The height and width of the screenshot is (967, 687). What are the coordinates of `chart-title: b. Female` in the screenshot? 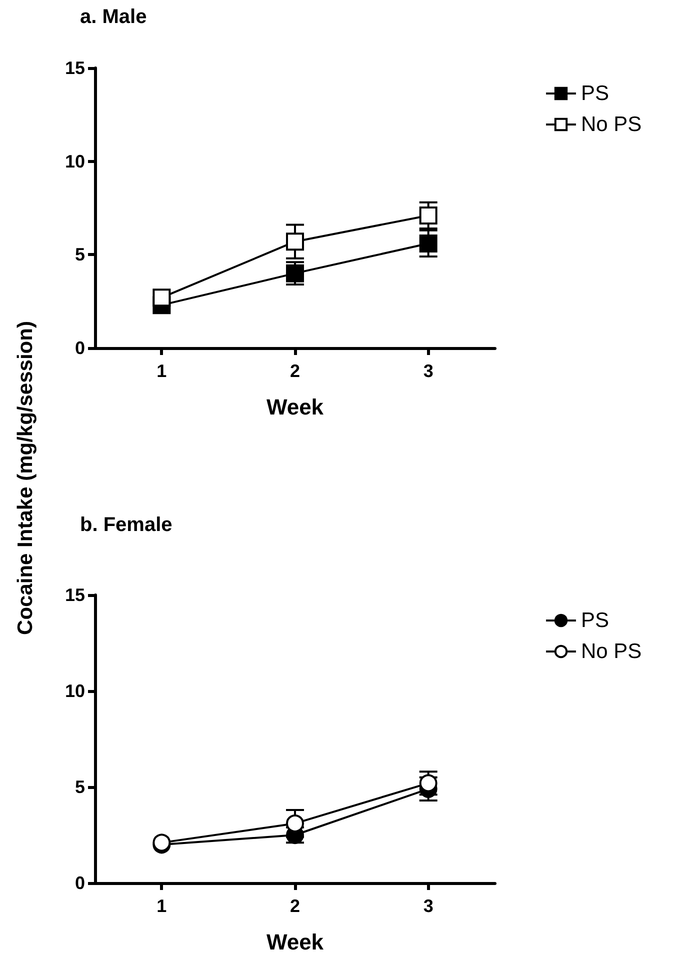 It's located at (126, 525).